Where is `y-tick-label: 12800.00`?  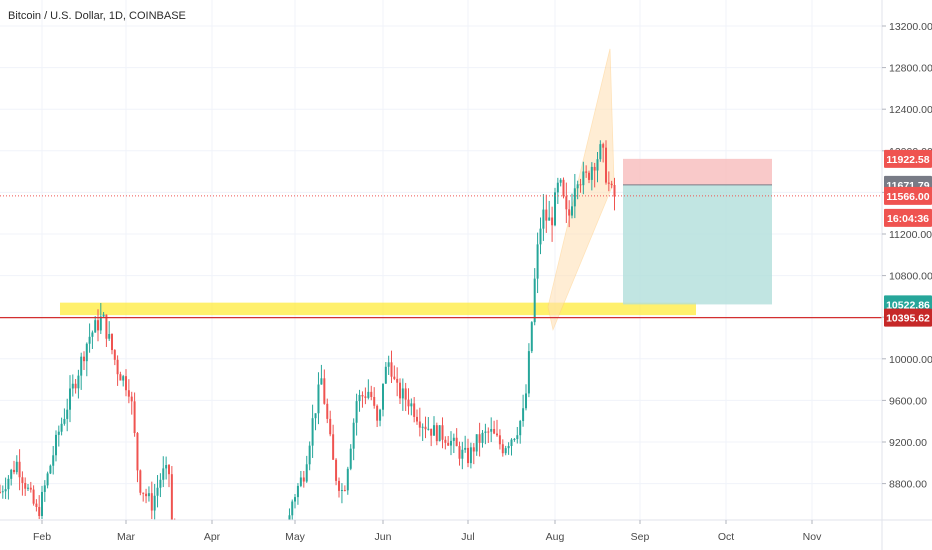
y-tick-label: 12800.00 is located at coordinates (910, 69).